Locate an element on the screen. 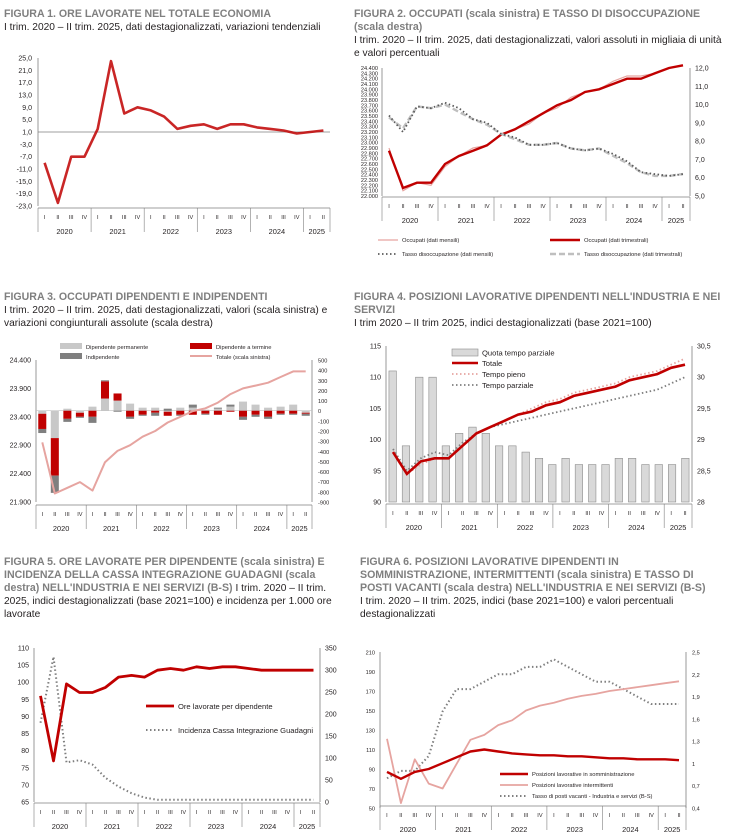 This screenshot has width=729, height=836. f2-y-left-tick-label: 23.800 is located at coordinates (369, 101).